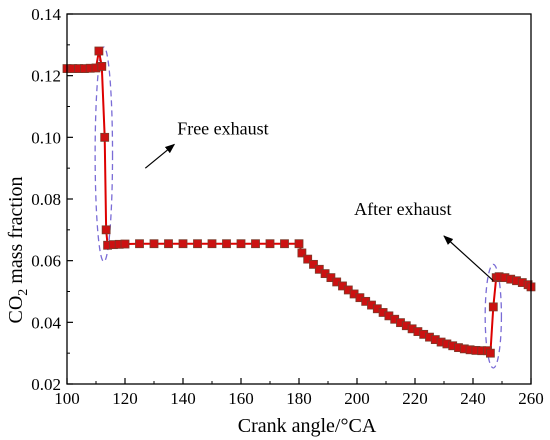 The image size is (550, 440). What do you see at coordinates (160, 156) in the screenshot?
I see `annotation-arrow-free` at bounding box center [160, 156].